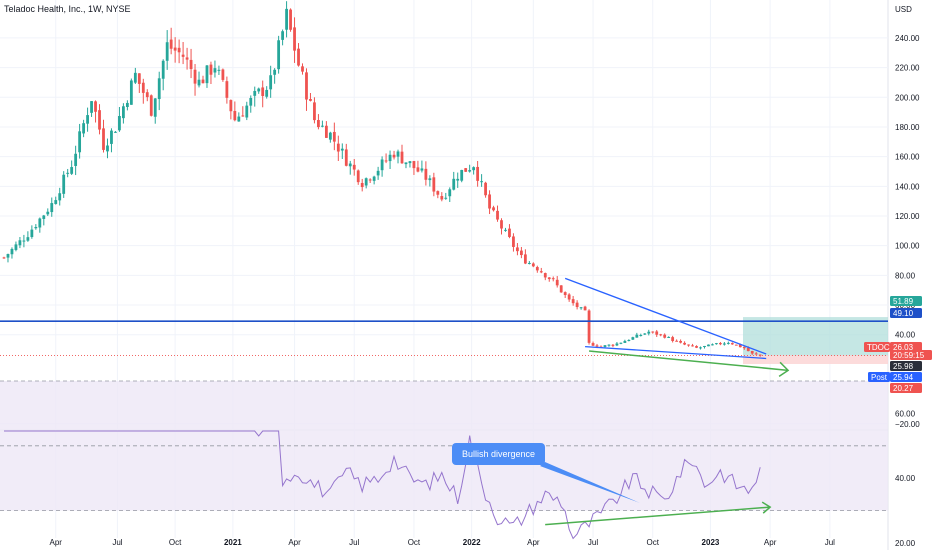 The image size is (932, 555). I want to click on stop-zone, so click(815, 360).